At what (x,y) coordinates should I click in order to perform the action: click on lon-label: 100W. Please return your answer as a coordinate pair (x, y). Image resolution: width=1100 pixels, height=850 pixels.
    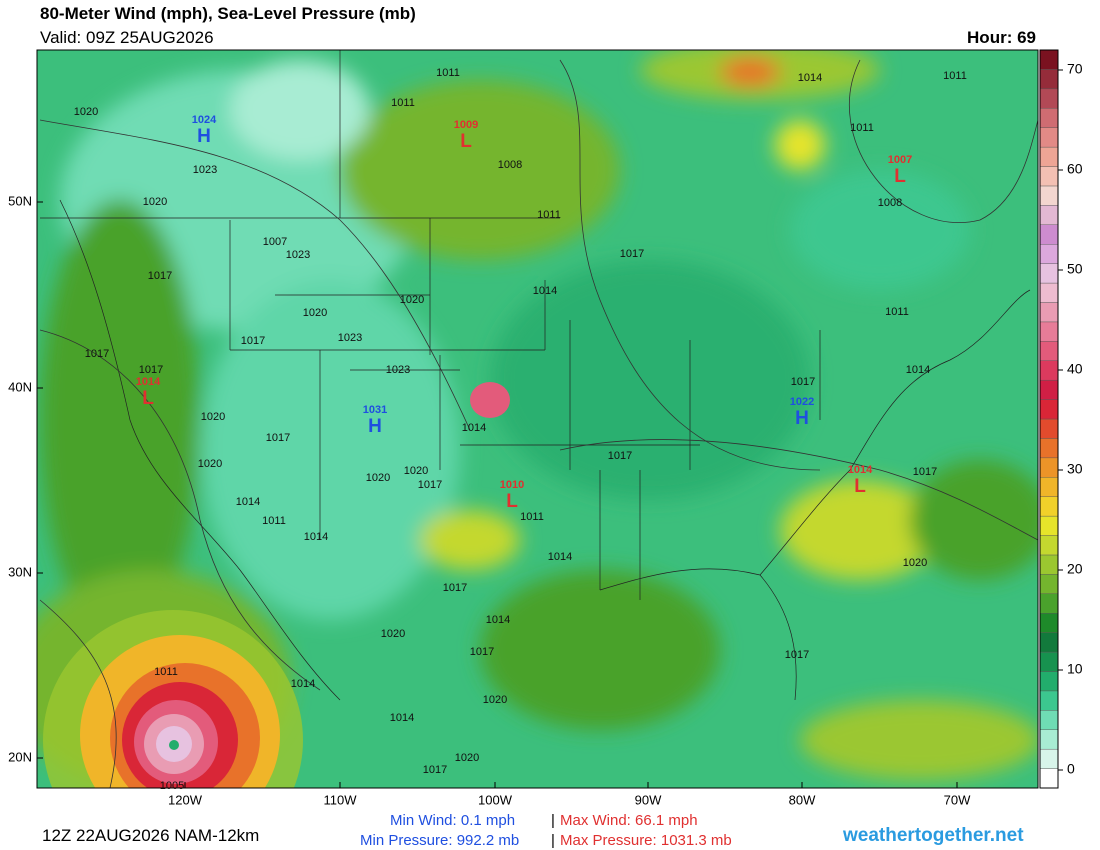
    Looking at the image, I should click on (495, 799).